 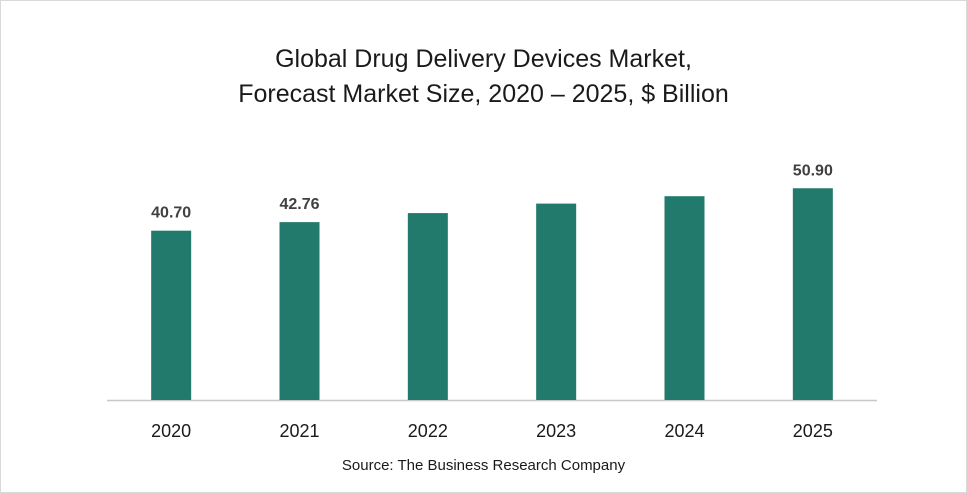 I want to click on x-tick-label-2020: 2020, so click(x=171, y=431).